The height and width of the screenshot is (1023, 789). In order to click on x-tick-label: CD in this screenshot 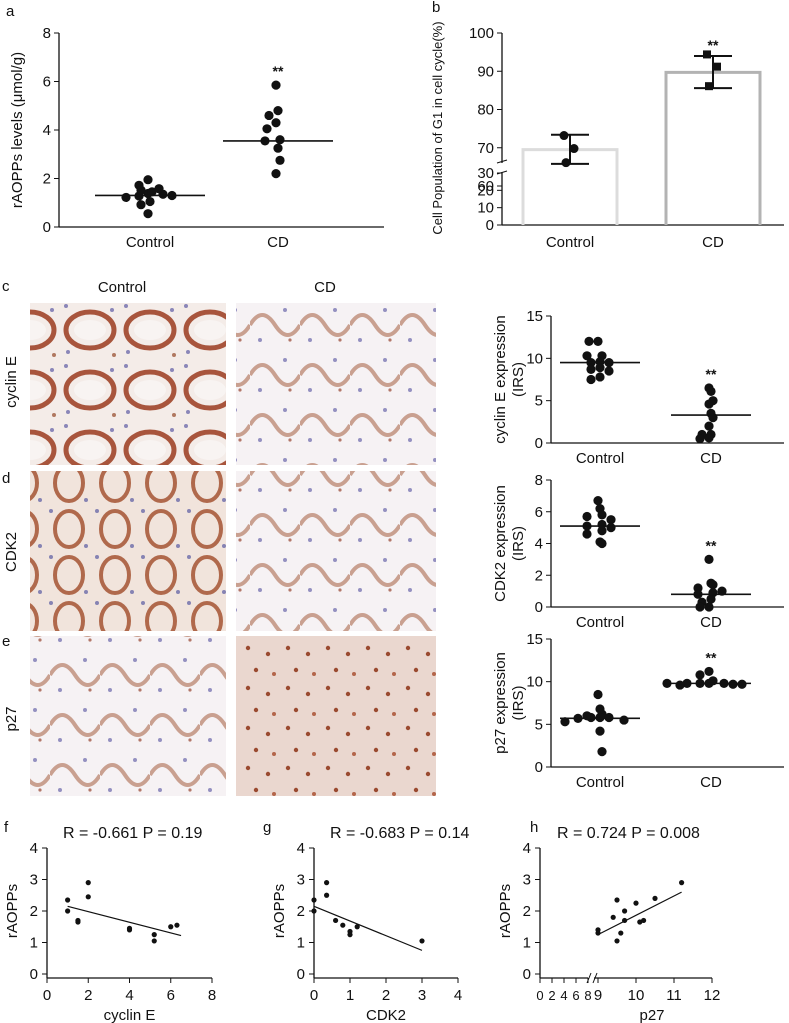, I will do `click(278, 242)`.